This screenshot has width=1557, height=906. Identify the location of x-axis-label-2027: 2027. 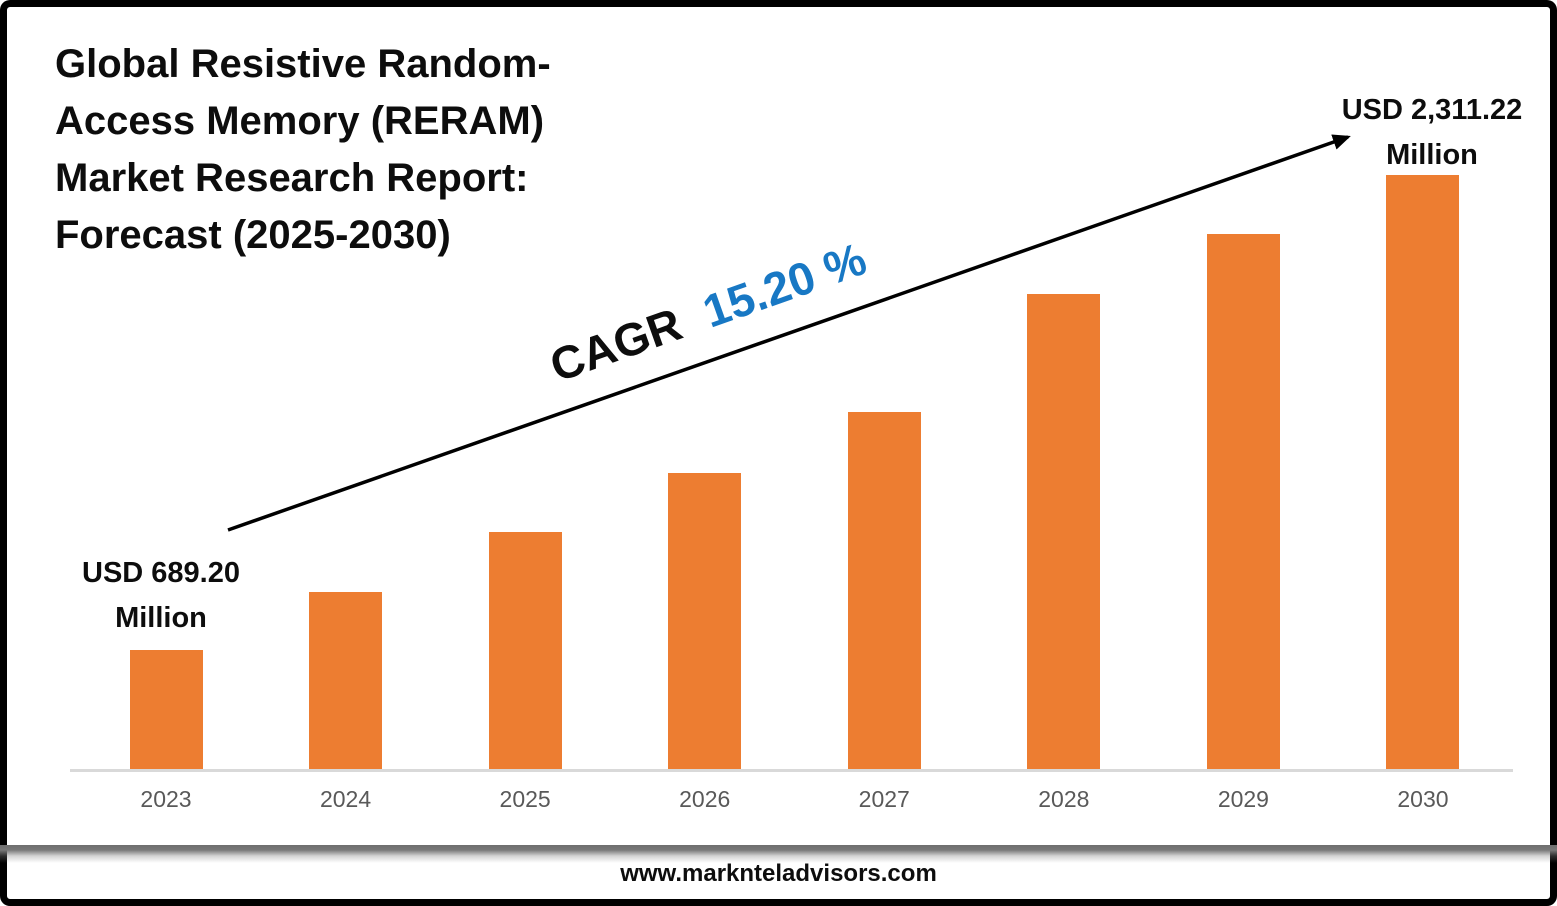
(884, 799).